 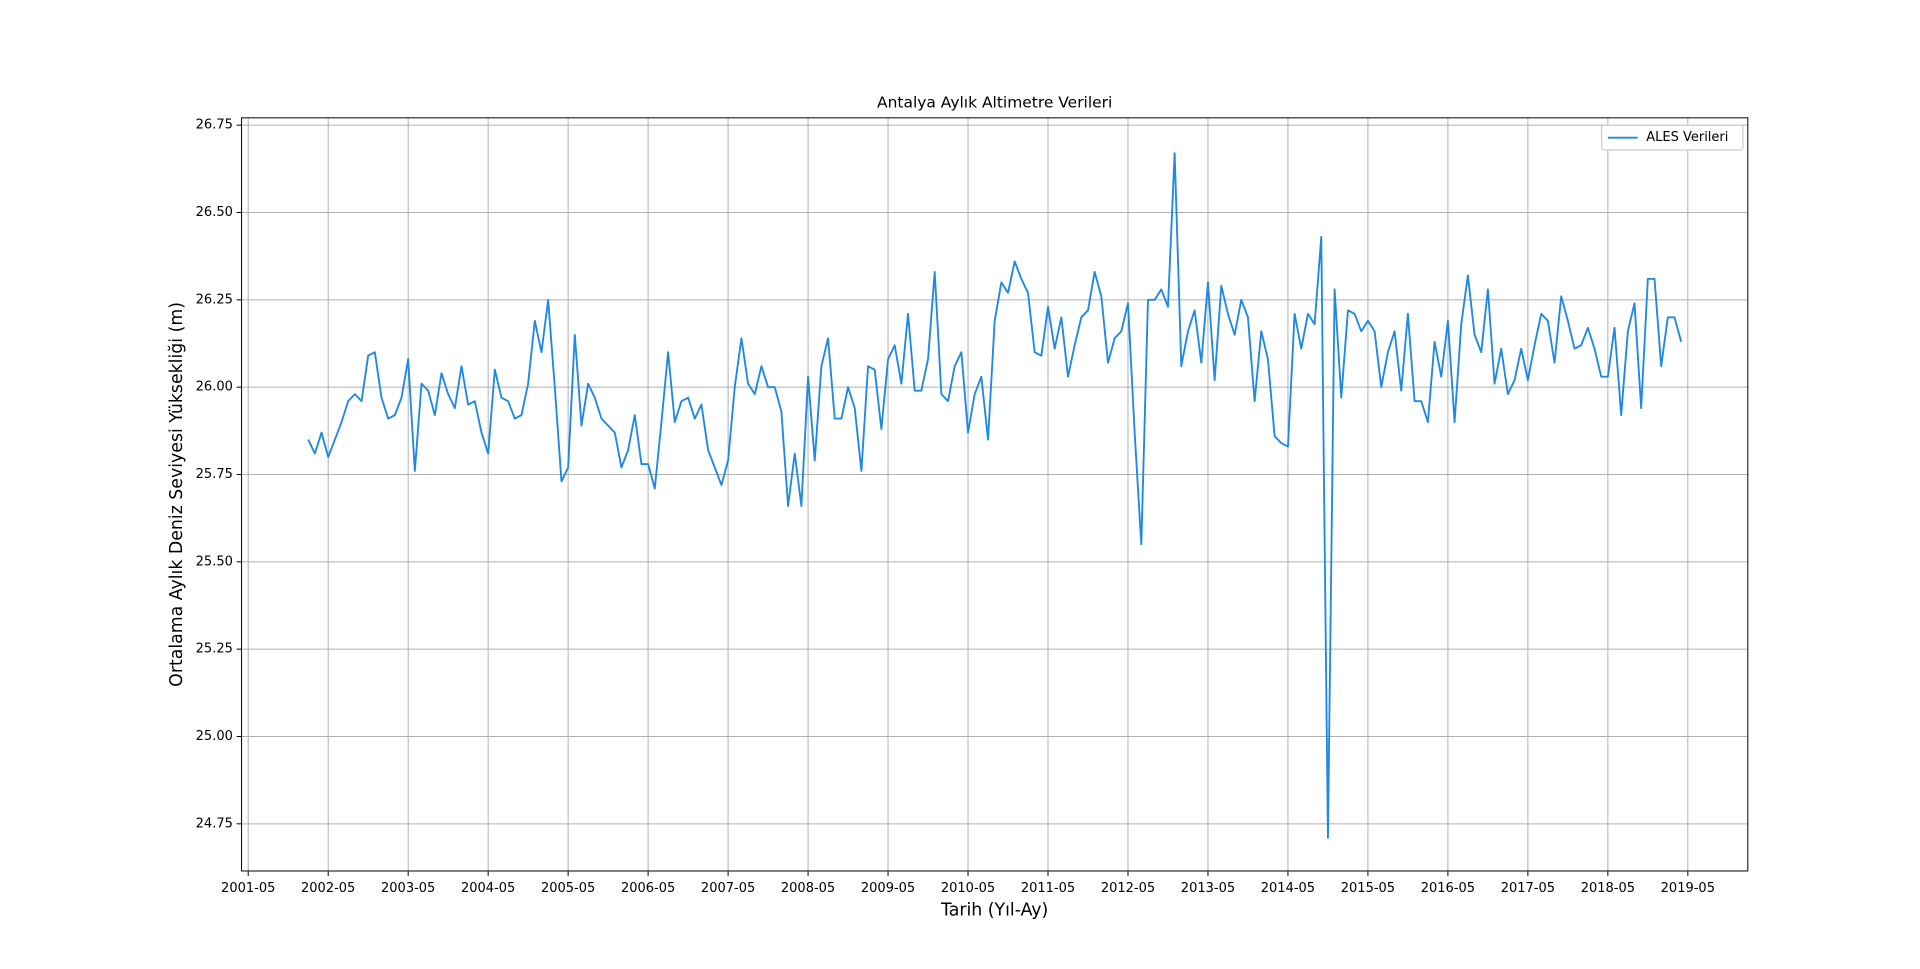 I want to click on x-tick-label: 2014-05, so click(x=1288, y=888).